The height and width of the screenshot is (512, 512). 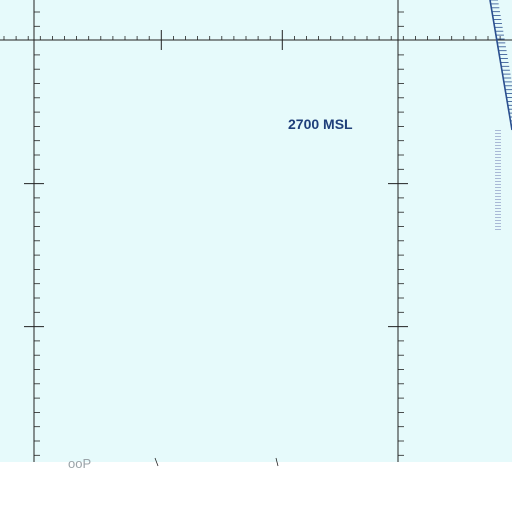 I want to click on airspace-boundary-line, so click(x=500, y=65).